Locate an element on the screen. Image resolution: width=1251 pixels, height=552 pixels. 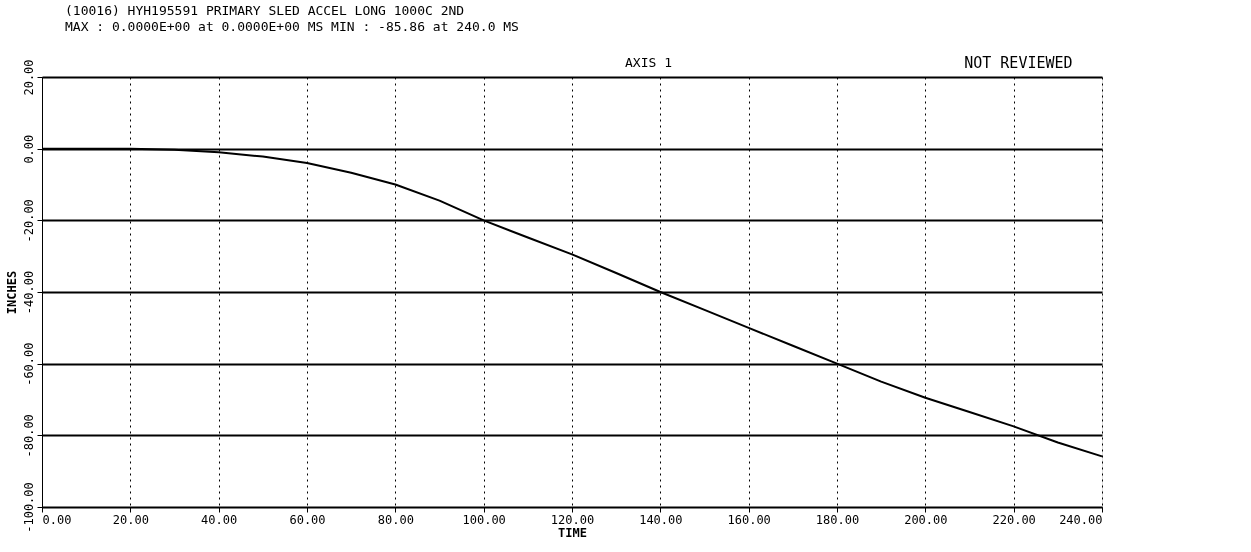
x-tick-label: 140.00 is located at coordinates (661, 519).